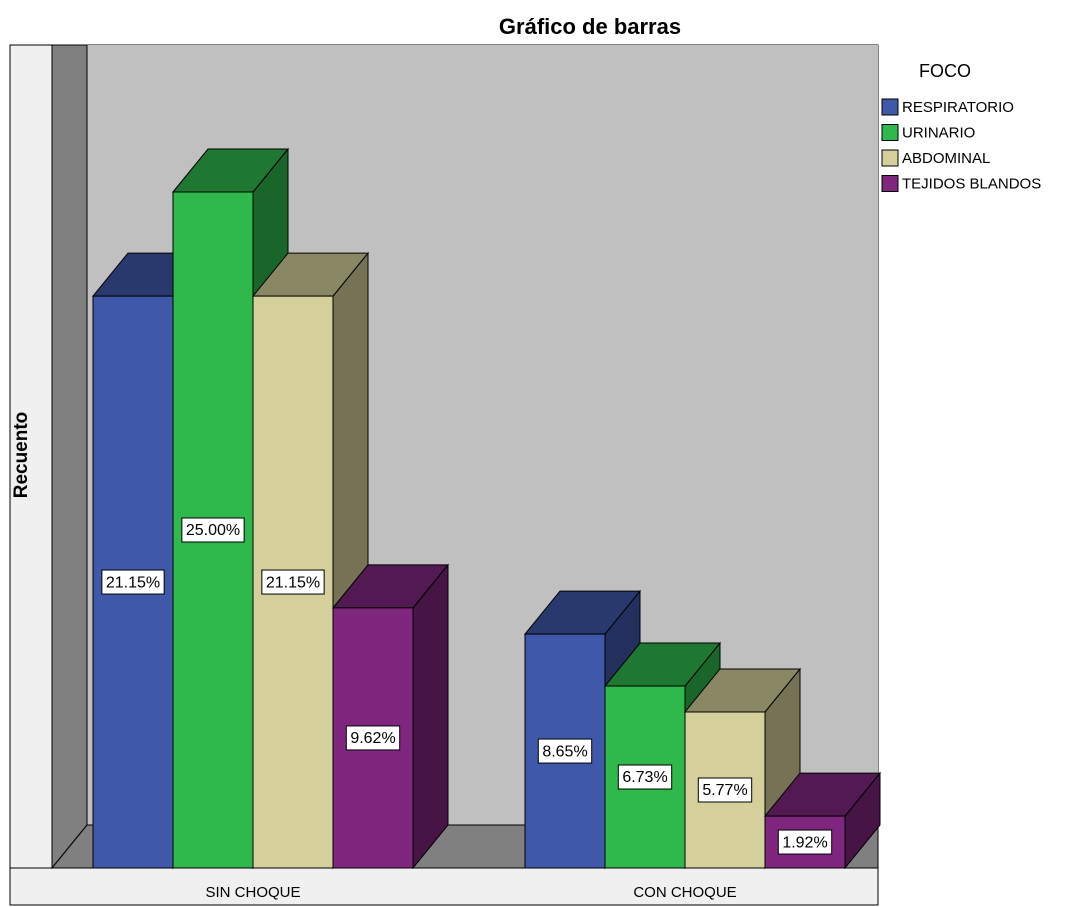 Image resolution: width=1083 pixels, height=907 pixels. Describe the element at coordinates (971, 183) in the screenshot. I see `legend-label: TEJIDOS BLANDOS` at that location.